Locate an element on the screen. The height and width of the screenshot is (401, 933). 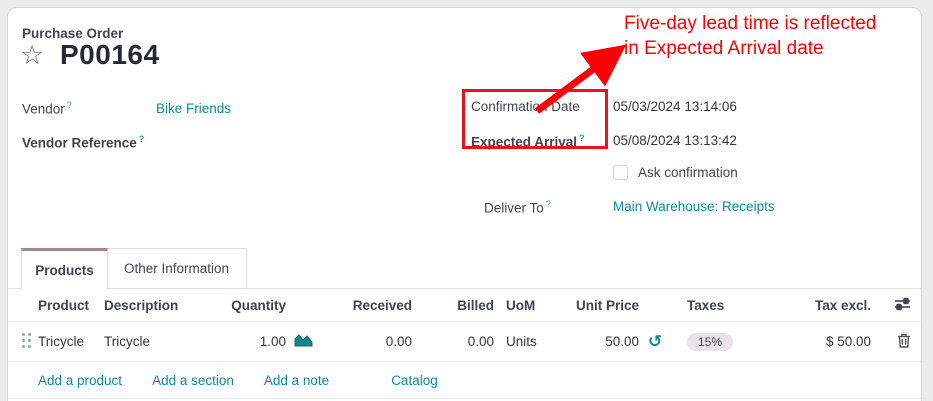
cell-received: 0.00 is located at coordinates (398, 341).